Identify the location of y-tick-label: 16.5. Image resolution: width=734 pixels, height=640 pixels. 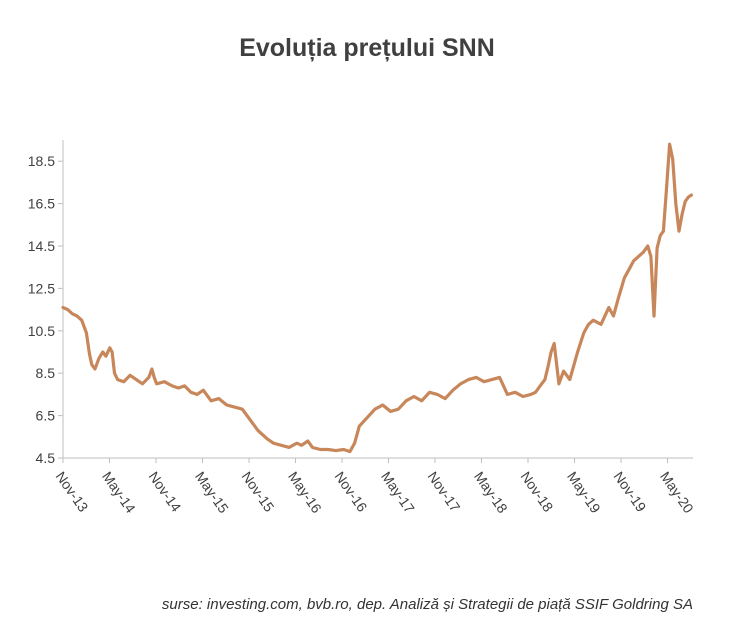
(41, 204).